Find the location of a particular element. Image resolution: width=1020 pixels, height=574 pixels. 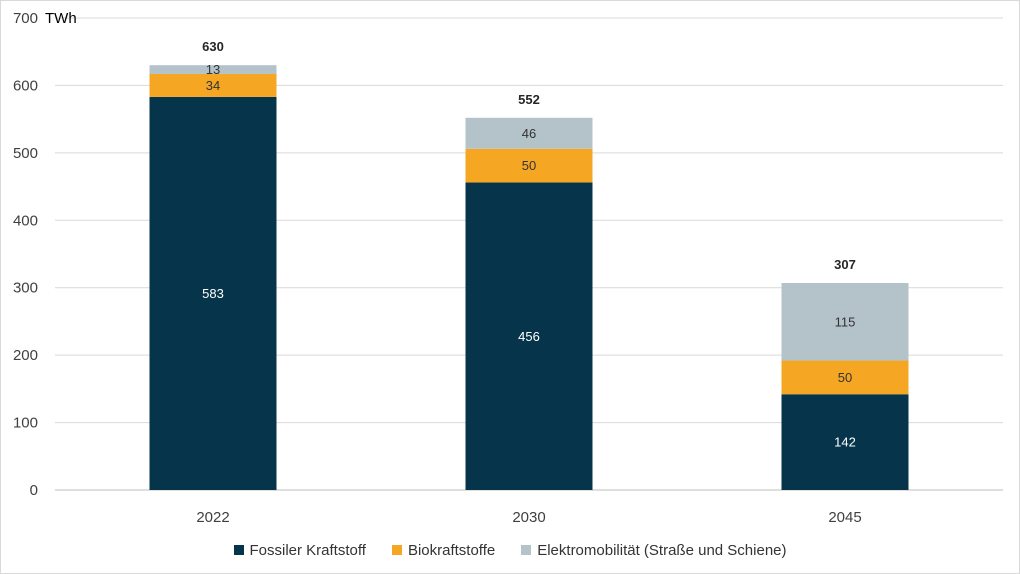

data-label: 13 is located at coordinates (213, 69).